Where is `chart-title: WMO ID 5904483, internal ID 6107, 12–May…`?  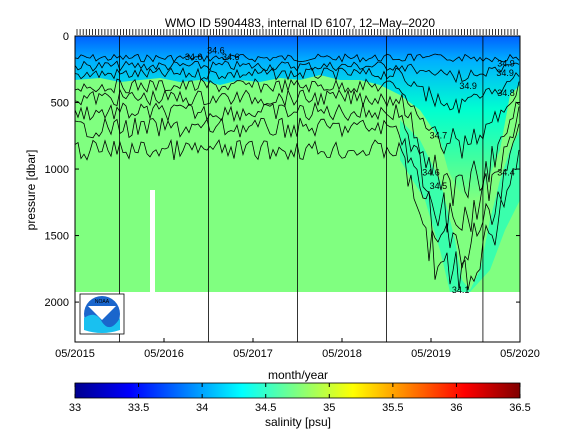 chart-title: WMO ID 5904483, internal ID 6107, 12–May… is located at coordinates (300, 23).